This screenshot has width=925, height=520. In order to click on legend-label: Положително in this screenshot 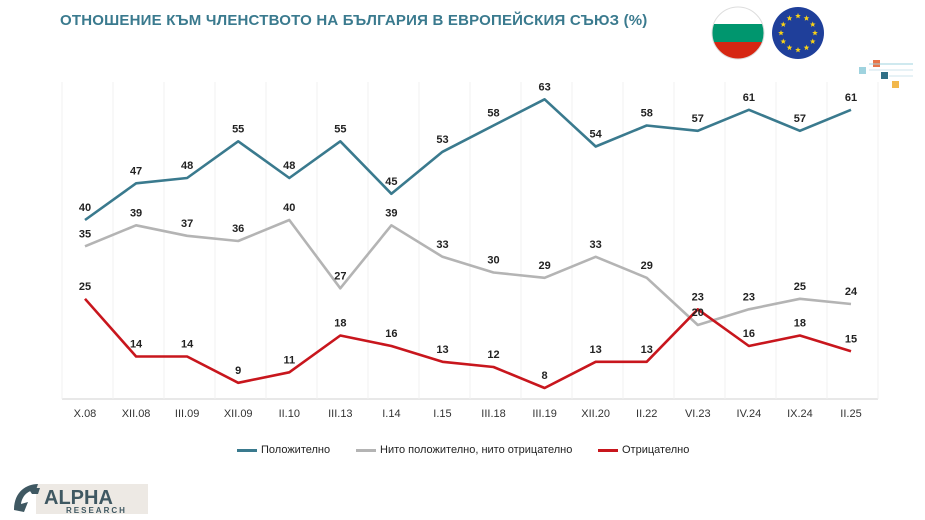, I will do `click(296, 450)`.